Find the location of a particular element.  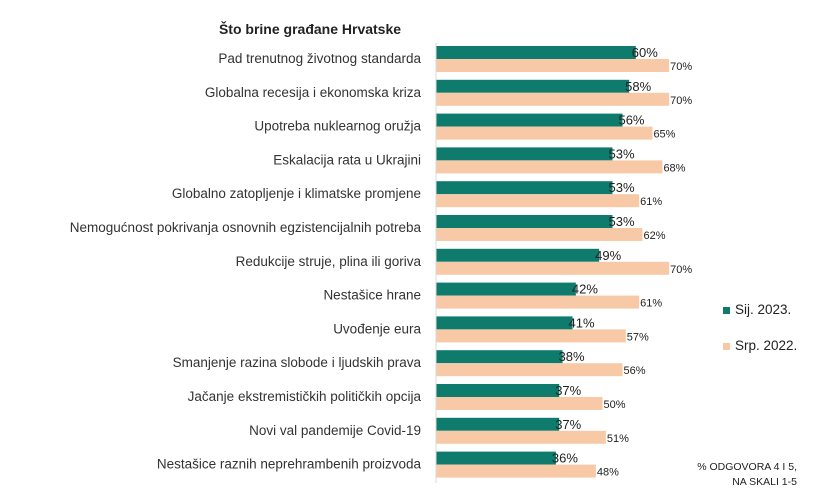

data-label-sij-2023: 60% is located at coordinates (645, 52).